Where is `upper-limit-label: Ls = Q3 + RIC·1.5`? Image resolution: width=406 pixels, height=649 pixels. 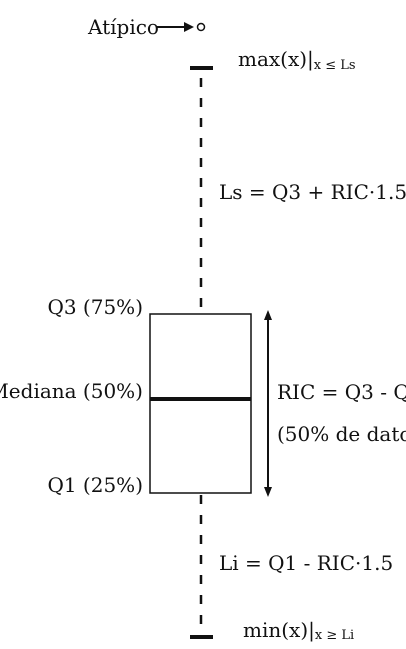
upper-limit-label: Ls = Q3 + RIC·1.5 is located at coordinates (312, 192).